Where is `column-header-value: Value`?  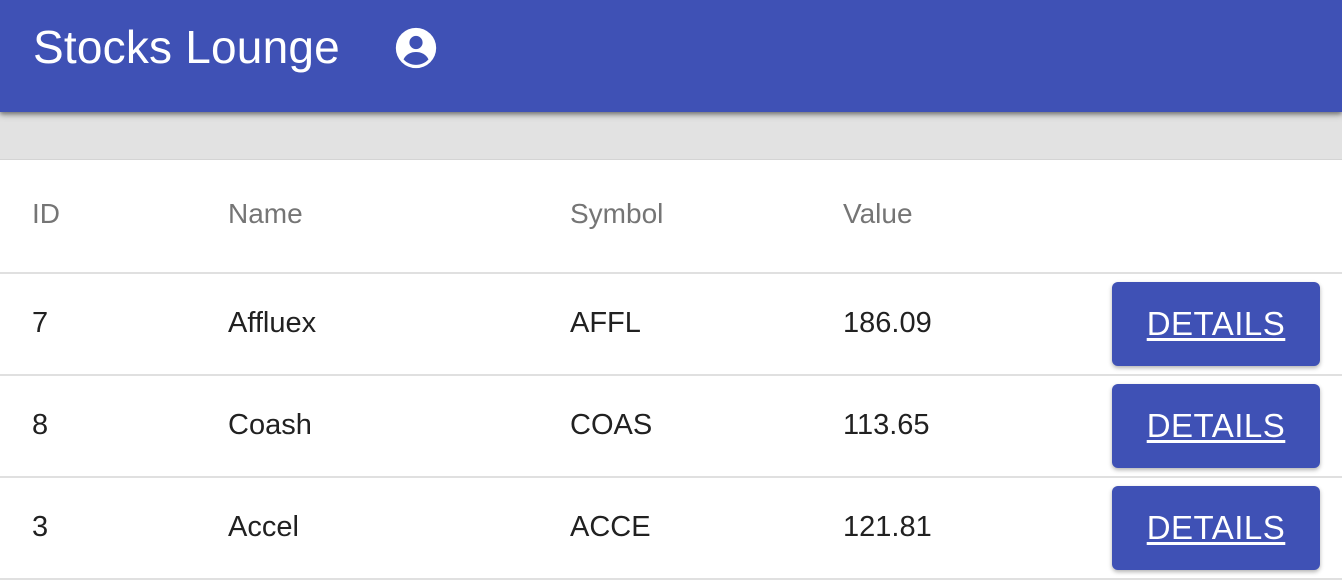
column-header-value: Value is located at coordinates (878, 213).